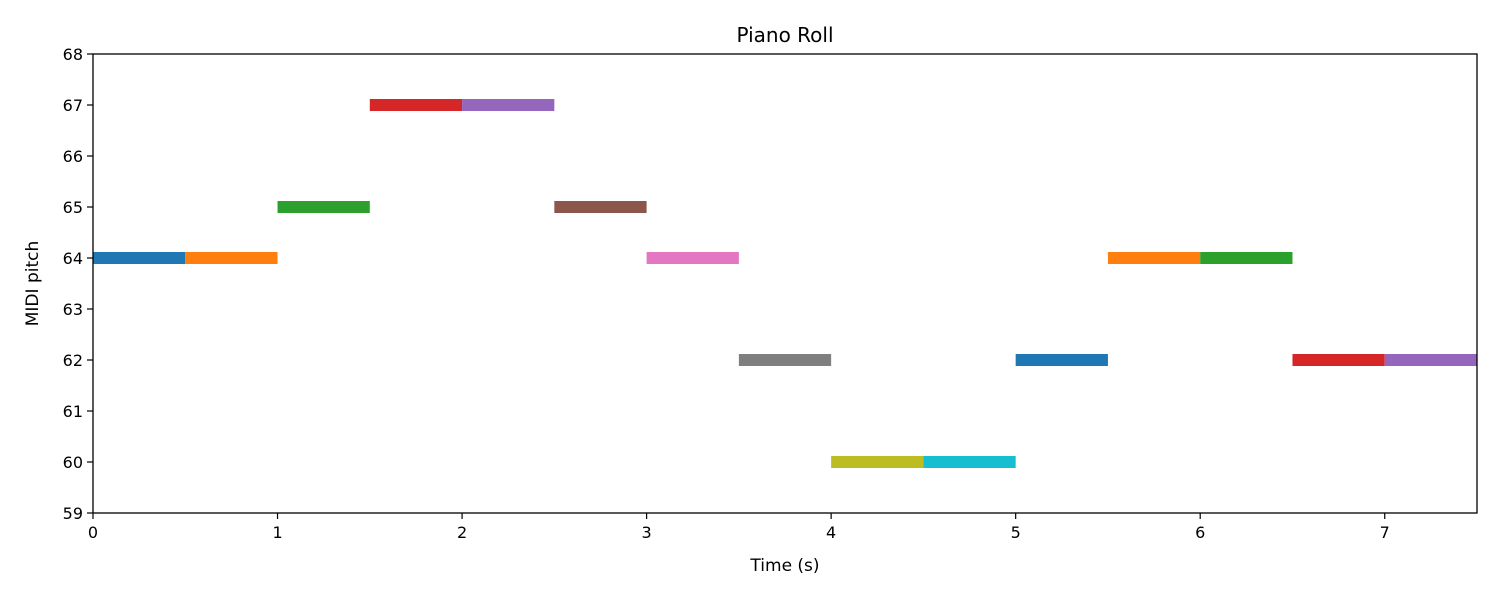 The height and width of the screenshot is (600, 1500). I want to click on x-tick-label: 6, so click(1200, 532).